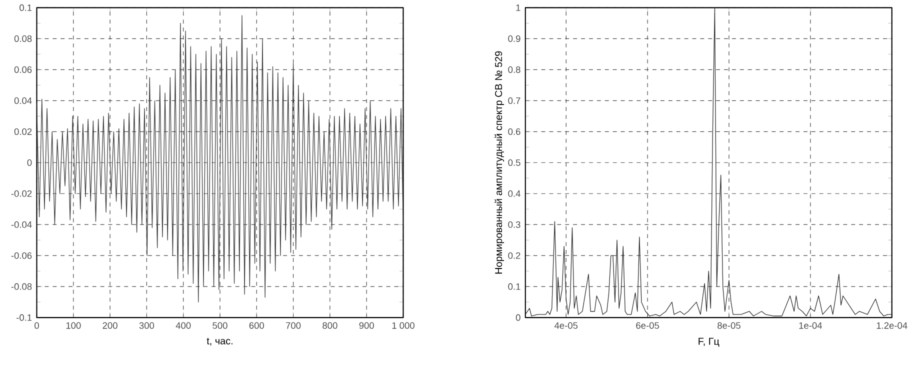  I want to click on x-tick-label: 400, so click(183, 325).